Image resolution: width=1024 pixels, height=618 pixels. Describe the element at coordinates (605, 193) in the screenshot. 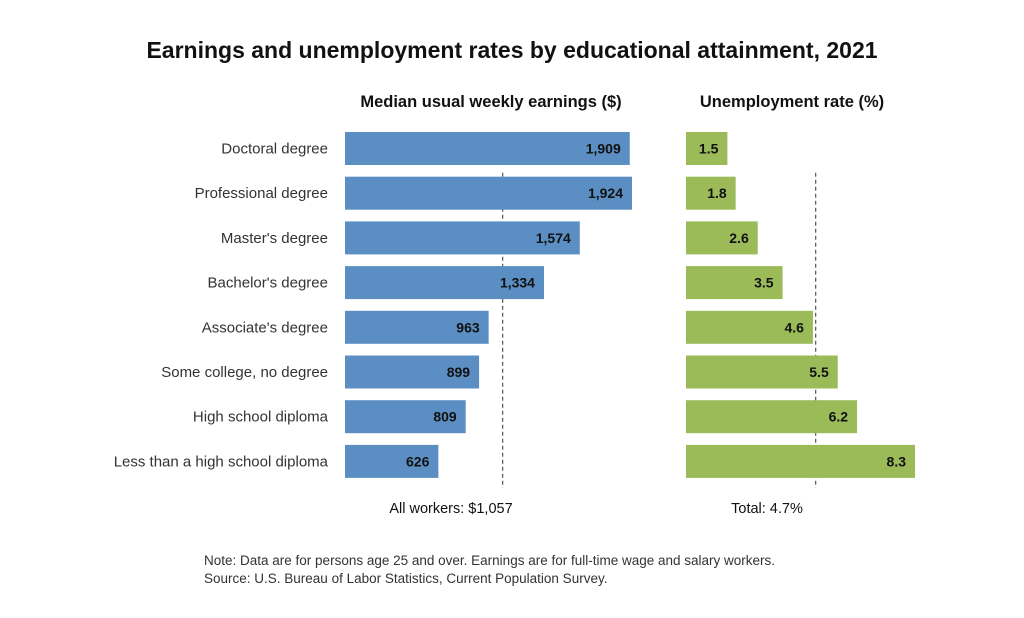

I see `earnings-value-label: 1,924` at that location.